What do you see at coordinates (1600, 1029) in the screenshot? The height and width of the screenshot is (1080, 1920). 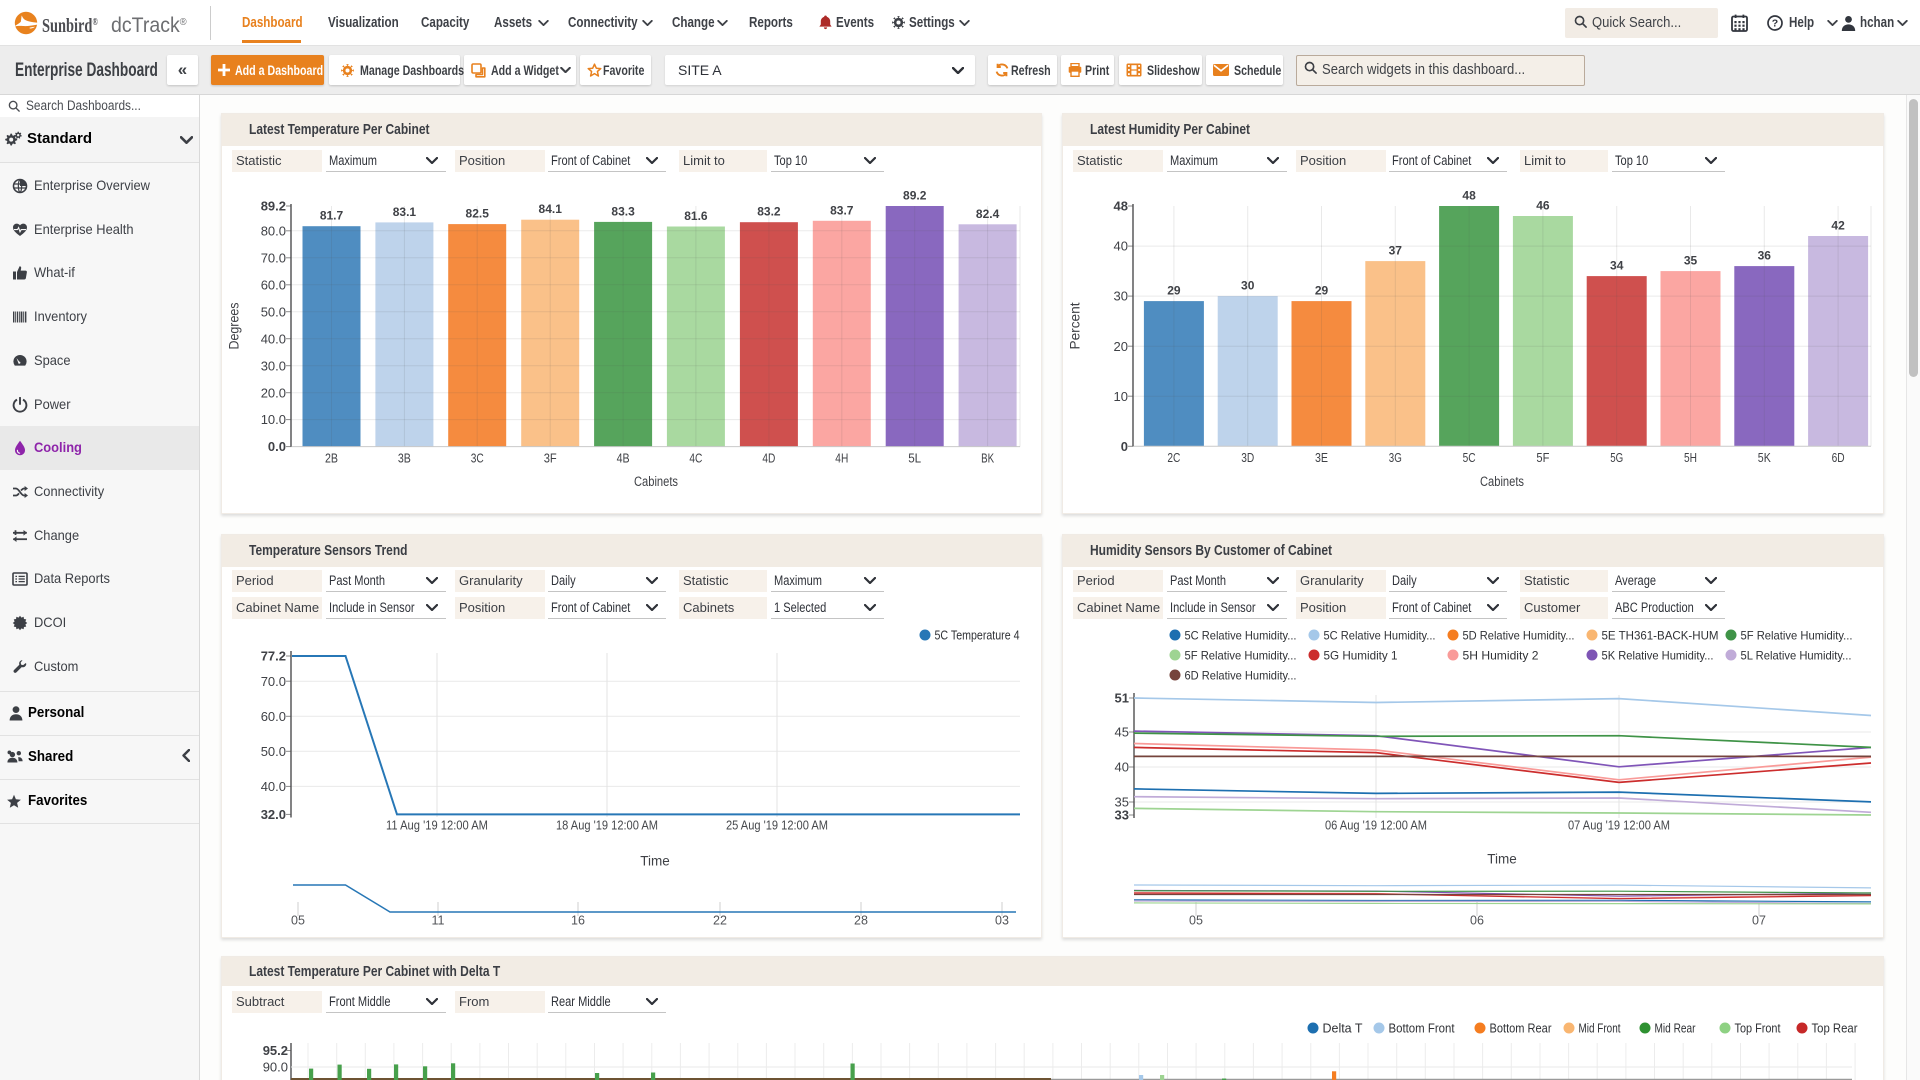 I see `svg-text: Mid Front` at bounding box center [1600, 1029].